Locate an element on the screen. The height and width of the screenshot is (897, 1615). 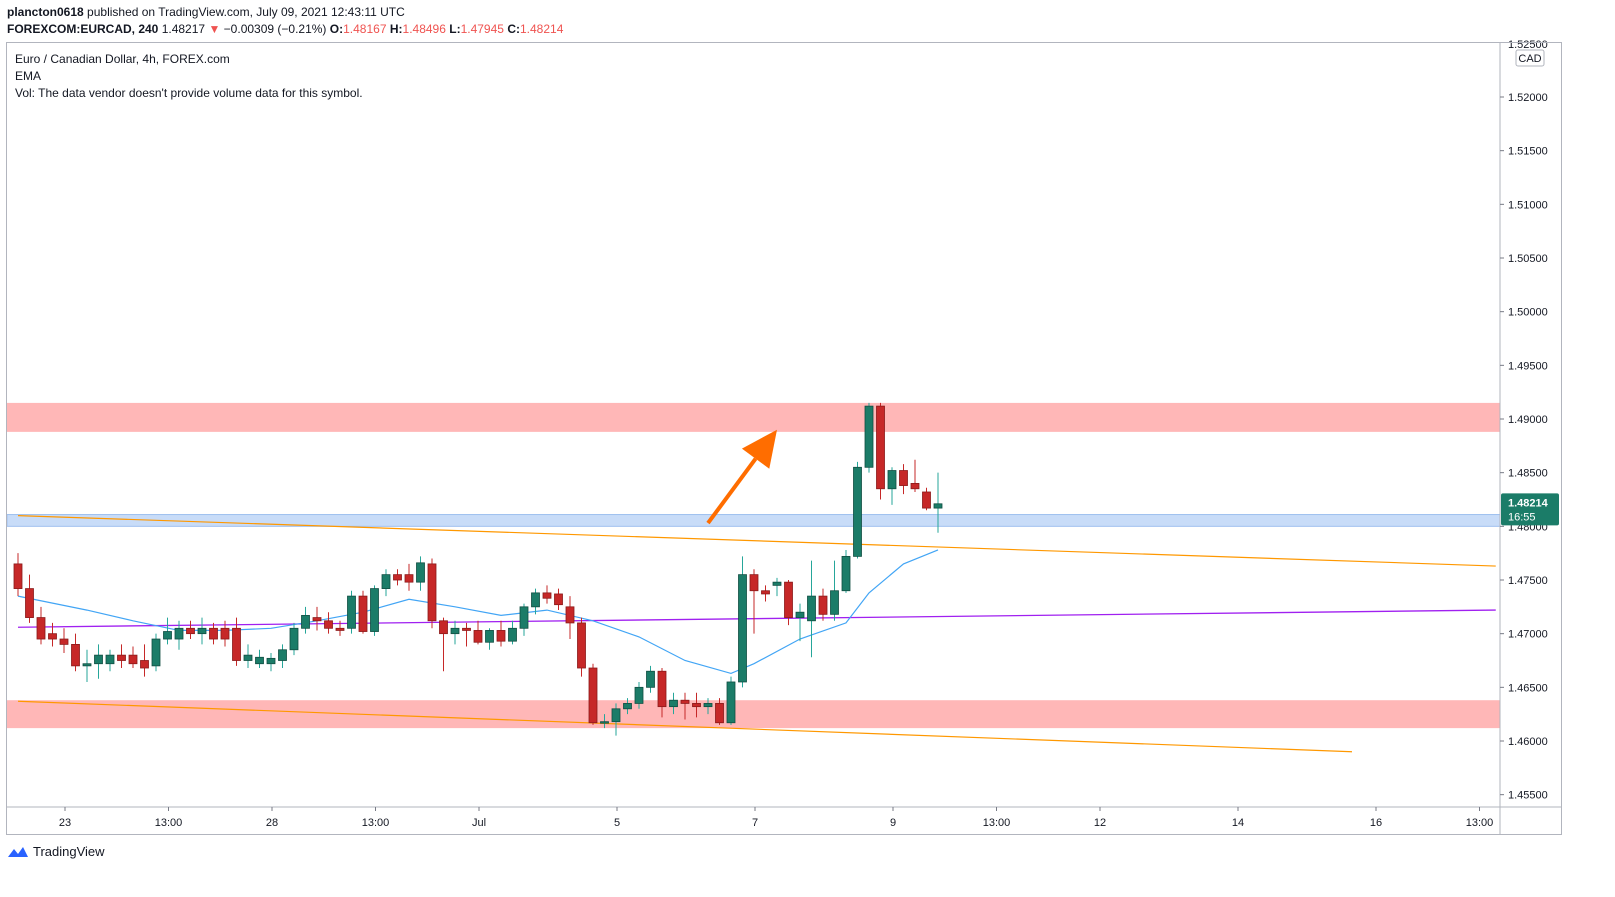
last-price: 1.48217 is located at coordinates (183, 29).